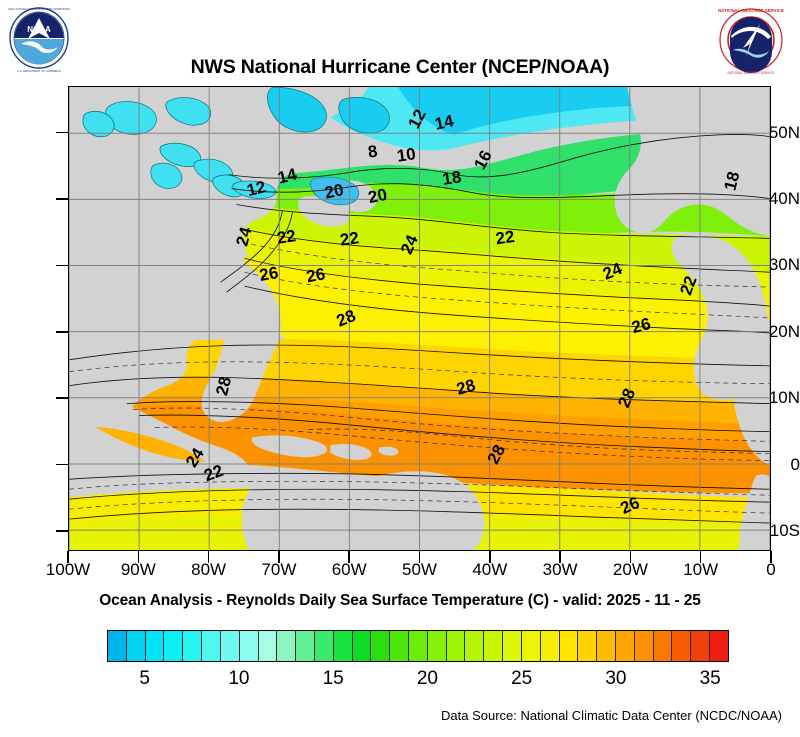 The image size is (800, 737). I want to click on colorbar-gradient, so click(418, 646).